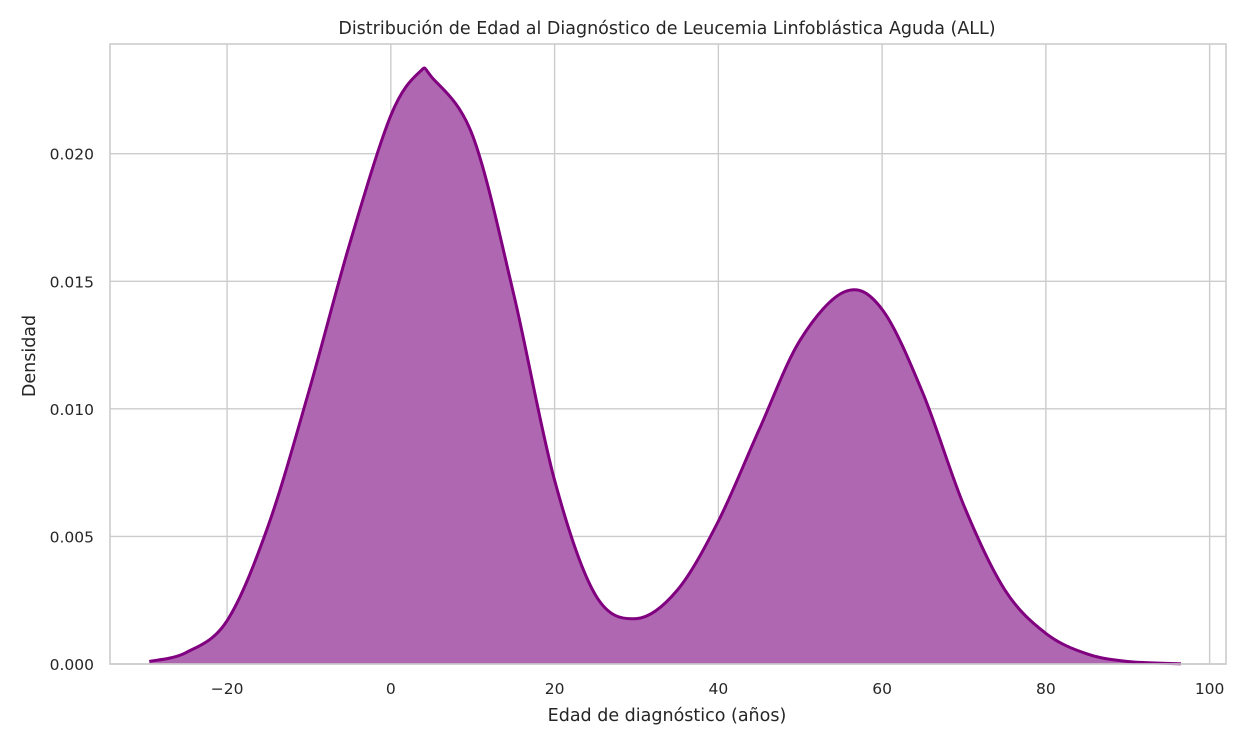  What do you see at coordinates (72, 665) in the screenshot?
I see `y-tick-label: 0.000` at bounding box center [72, 665].